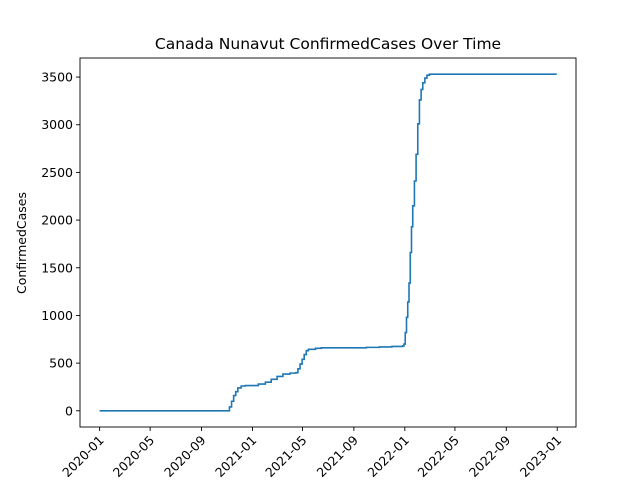  What do you see at coordinates (57, 172) in the screenshot?
I see `y-tick-label-2500: 2500` at bounding box center [57, 172].